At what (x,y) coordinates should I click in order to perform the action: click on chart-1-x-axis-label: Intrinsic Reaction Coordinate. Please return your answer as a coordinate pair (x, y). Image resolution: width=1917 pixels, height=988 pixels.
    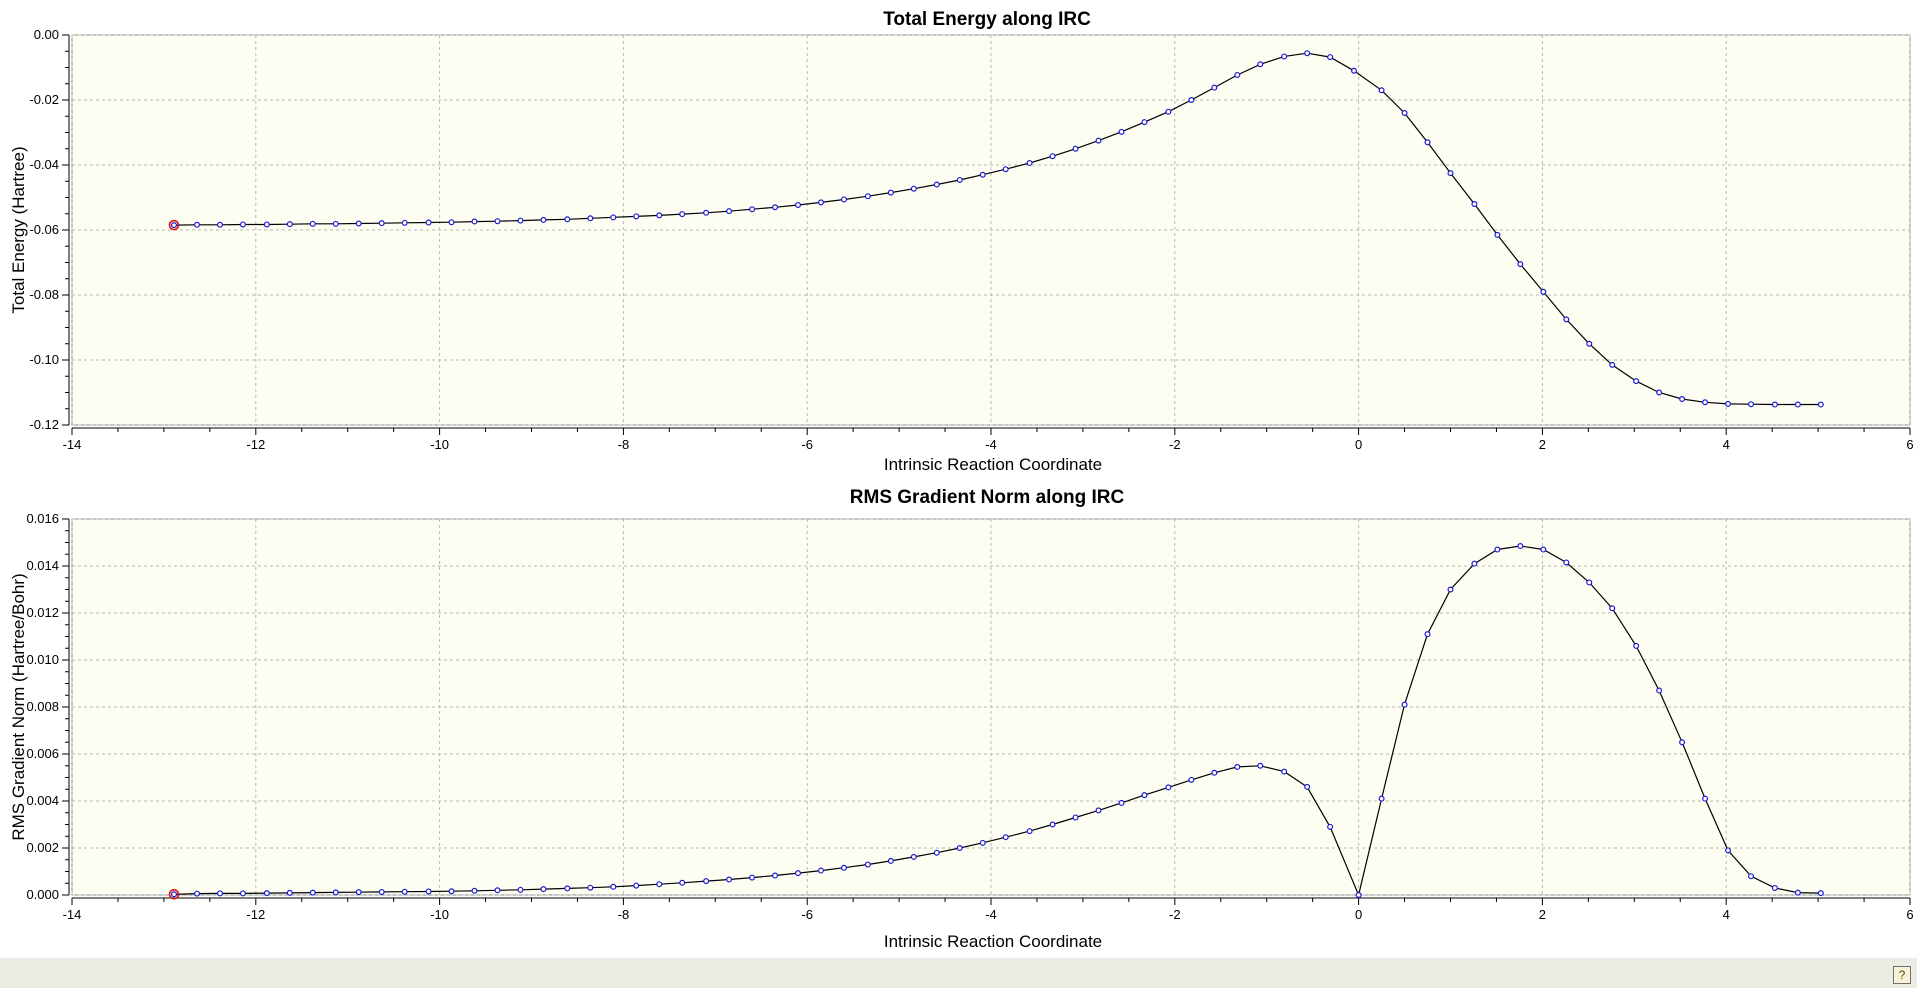
    Looking at the image, I should click on (993, 941).